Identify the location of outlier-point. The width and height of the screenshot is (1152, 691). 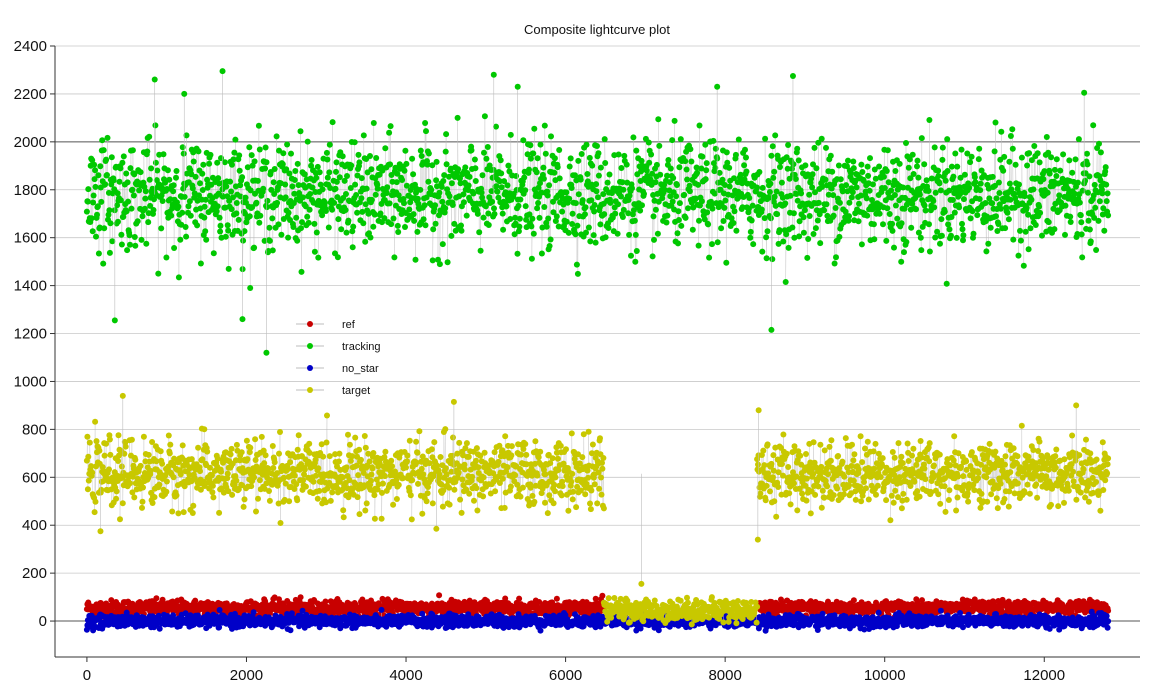
(517, 86).